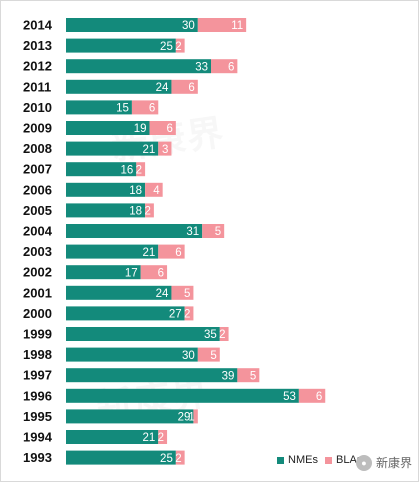 The image size is (419, 483). Describe the element at coordinates (393, 463) in the screenshot. I see `brand-label: 新康界` at that location.